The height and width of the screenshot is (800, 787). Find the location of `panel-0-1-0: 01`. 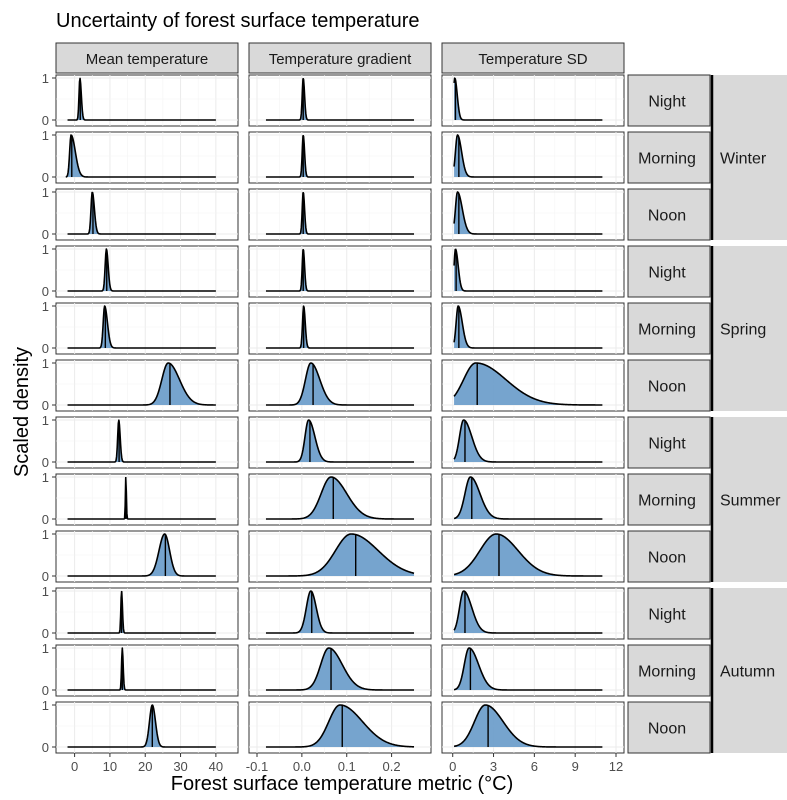

panel-0-1-0: 01 is located at coordinates (140, 156).